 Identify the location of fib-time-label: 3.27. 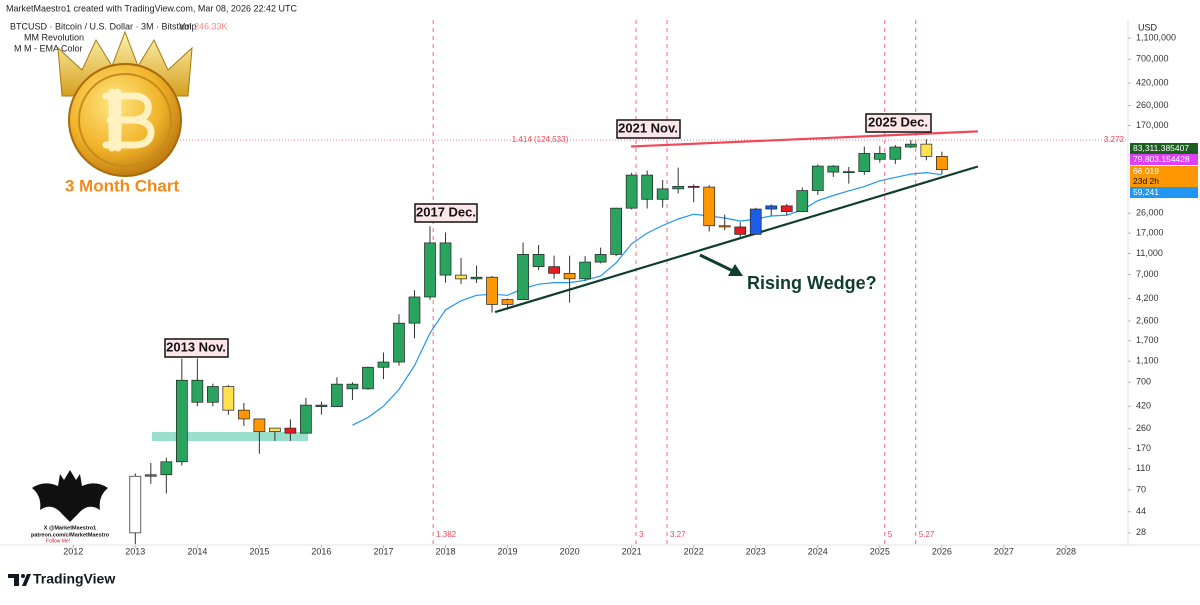
(678, 534).